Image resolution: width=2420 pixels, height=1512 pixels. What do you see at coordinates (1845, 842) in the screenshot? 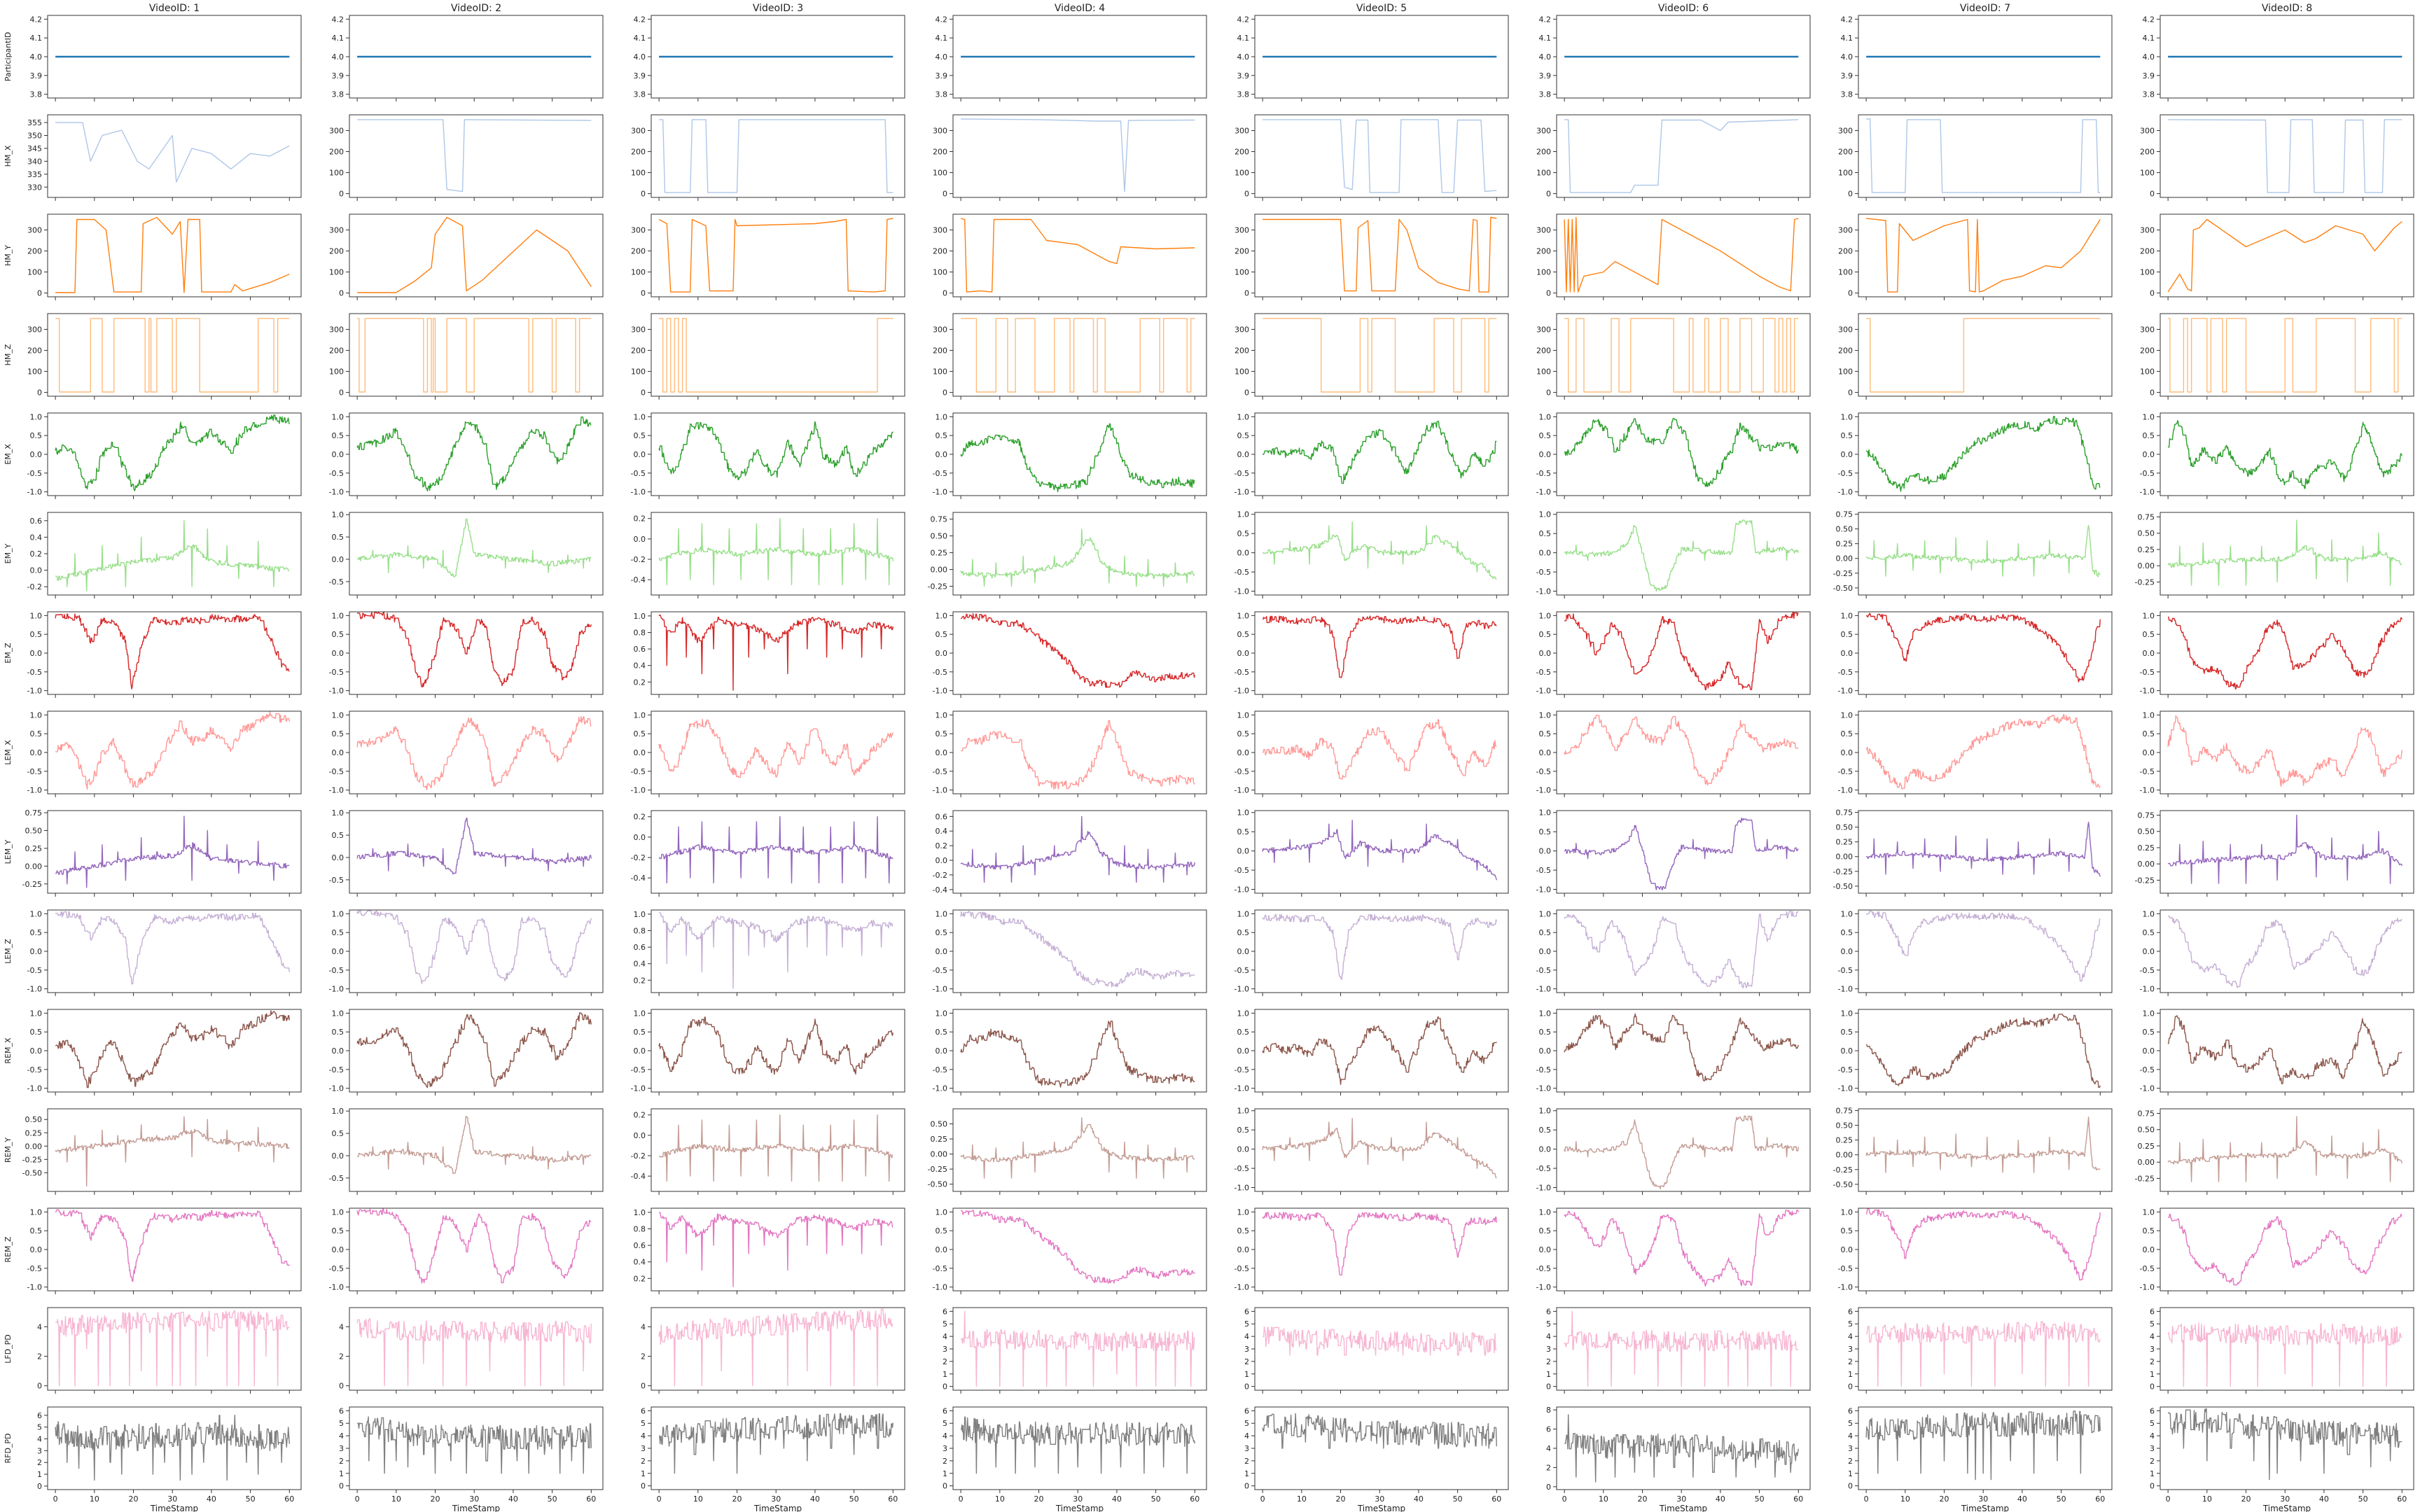
I see `y-tick-label: 0.25` at bounding box center [1845, 842].